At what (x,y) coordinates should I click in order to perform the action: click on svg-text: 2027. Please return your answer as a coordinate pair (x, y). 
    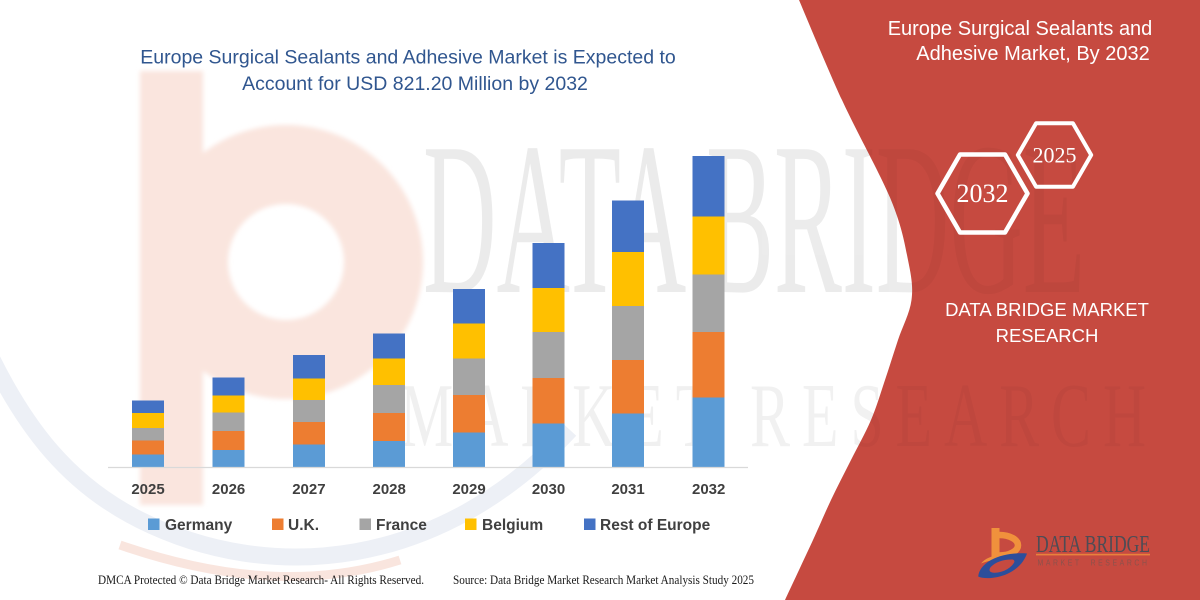
    Looking at the image, I should click on (308, 489).